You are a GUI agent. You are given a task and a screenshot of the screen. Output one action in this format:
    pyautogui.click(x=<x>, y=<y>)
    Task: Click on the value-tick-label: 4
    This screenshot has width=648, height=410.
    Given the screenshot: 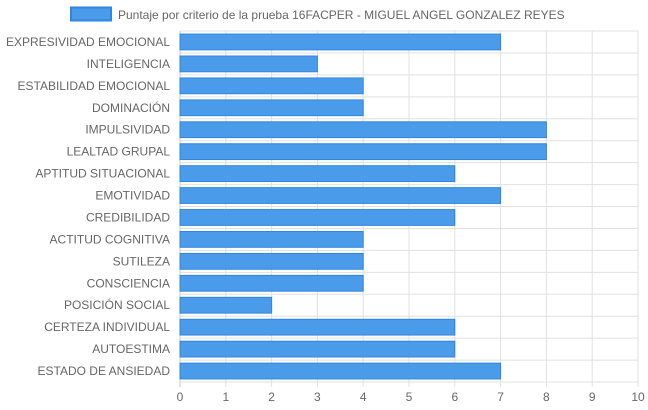 What is the action you would take?
    pyautogui.click(x=363, y=397)
    